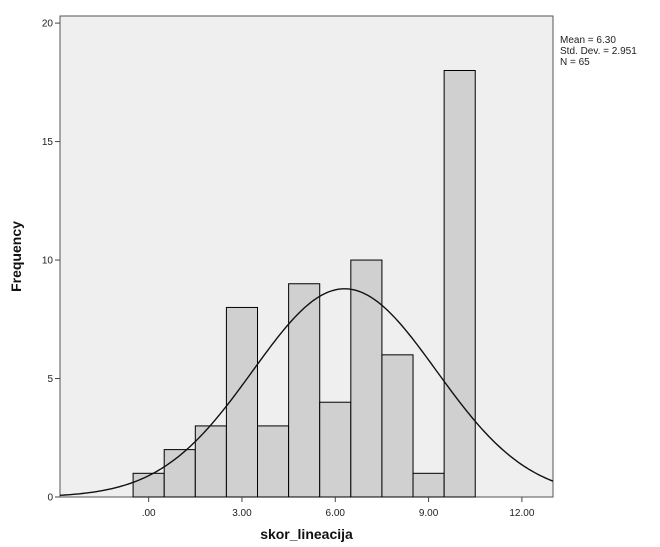 The height and width of the screenshot is (547, 660). What do you see at coordinates (16, 256) in the screenshot?
I see `y-axis-title: Frequency` at bounding box center [16, 256].